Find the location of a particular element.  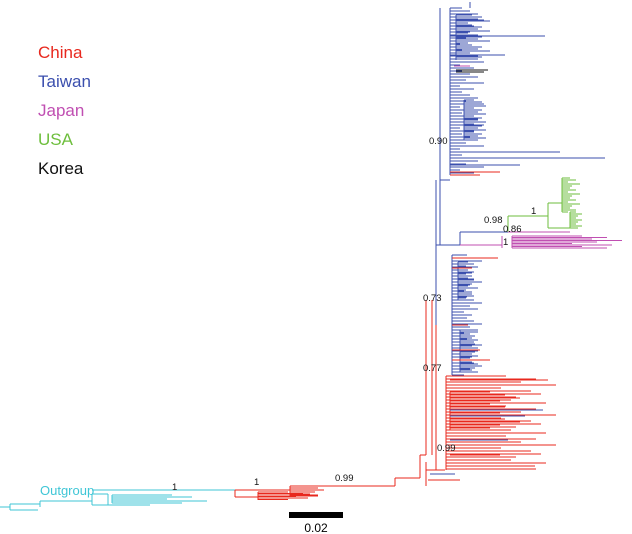

legend-japan: Japan is located at coordinates (61, 110).